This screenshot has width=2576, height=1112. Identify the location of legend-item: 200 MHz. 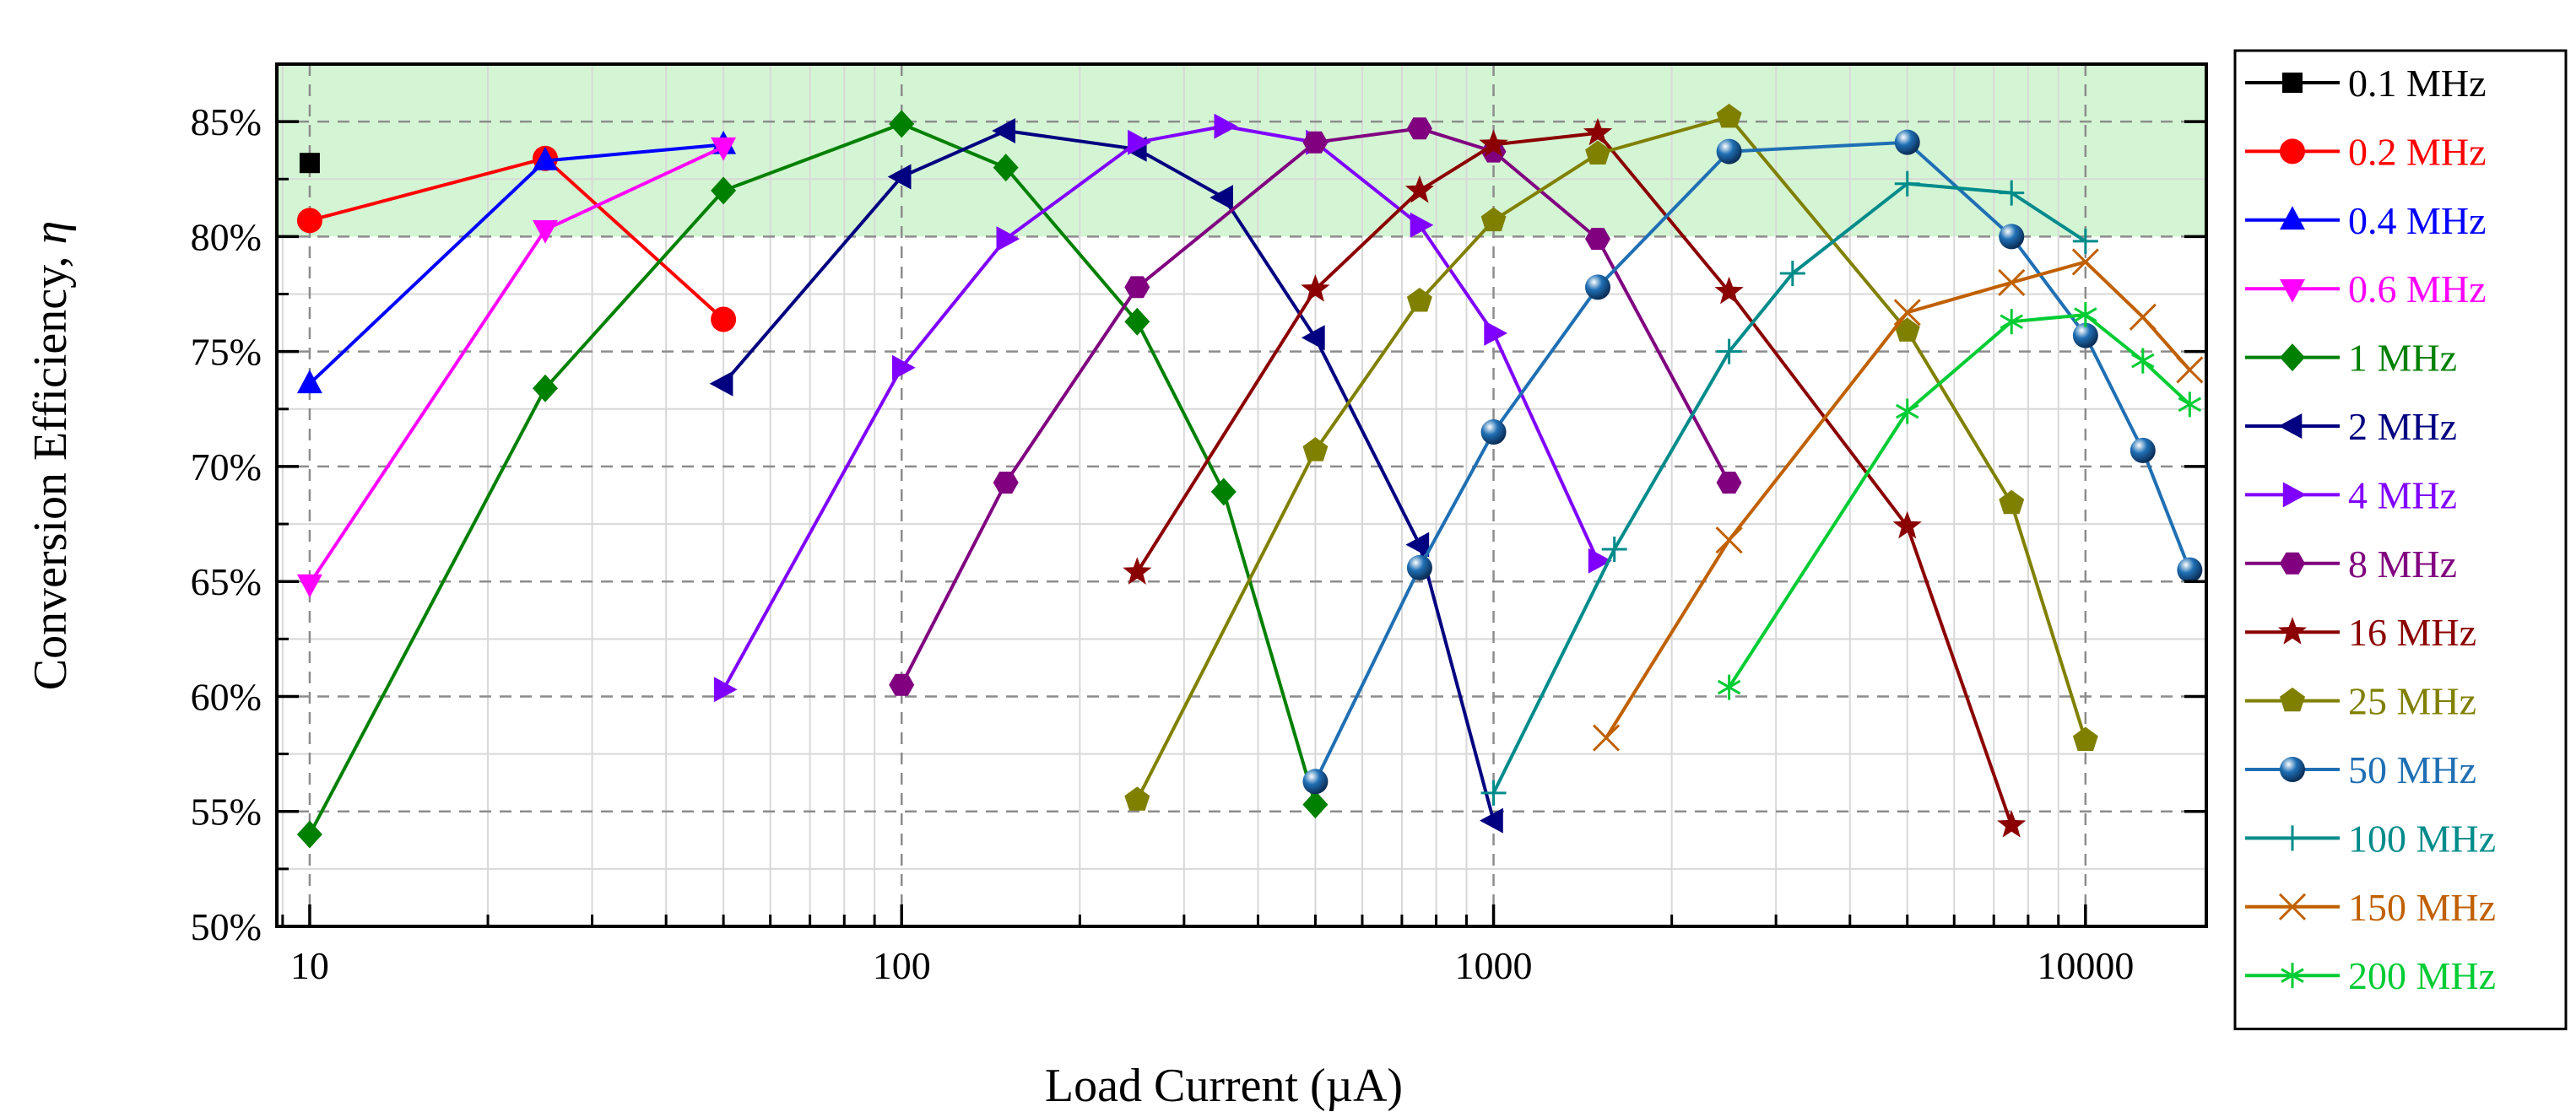
(2370, 975).